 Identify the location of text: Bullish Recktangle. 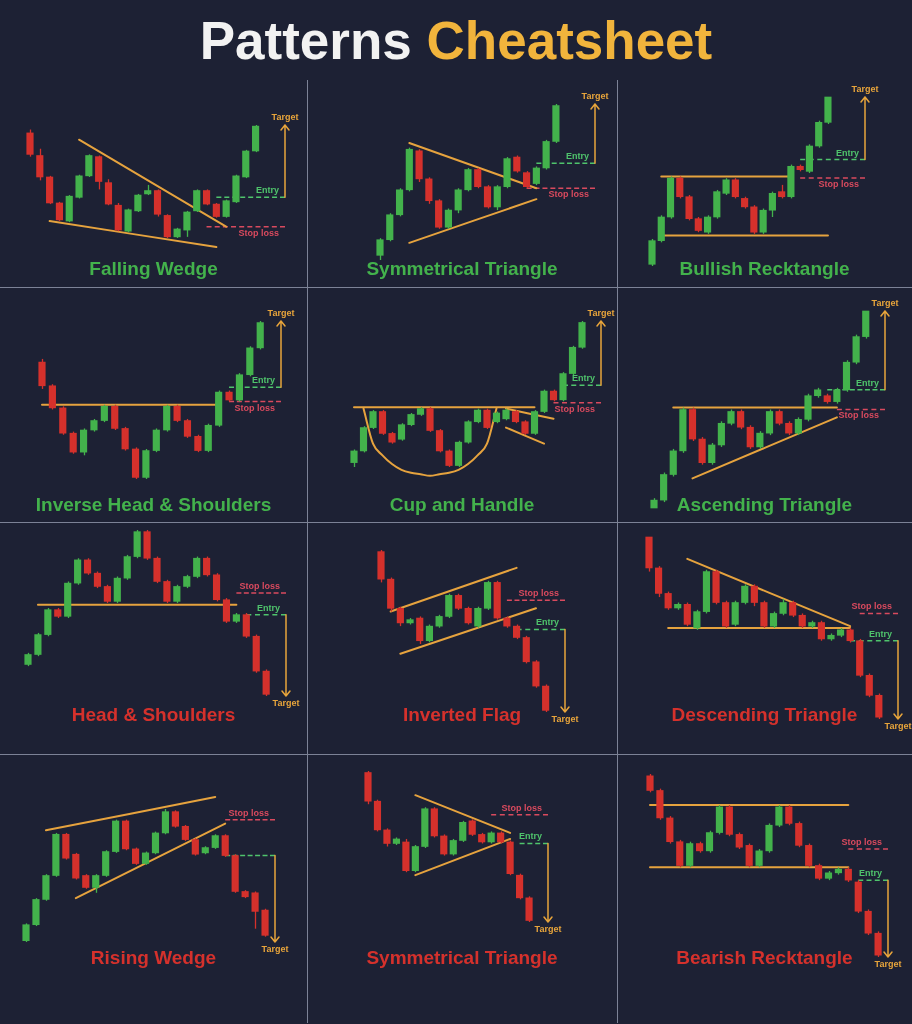
(764, 269).